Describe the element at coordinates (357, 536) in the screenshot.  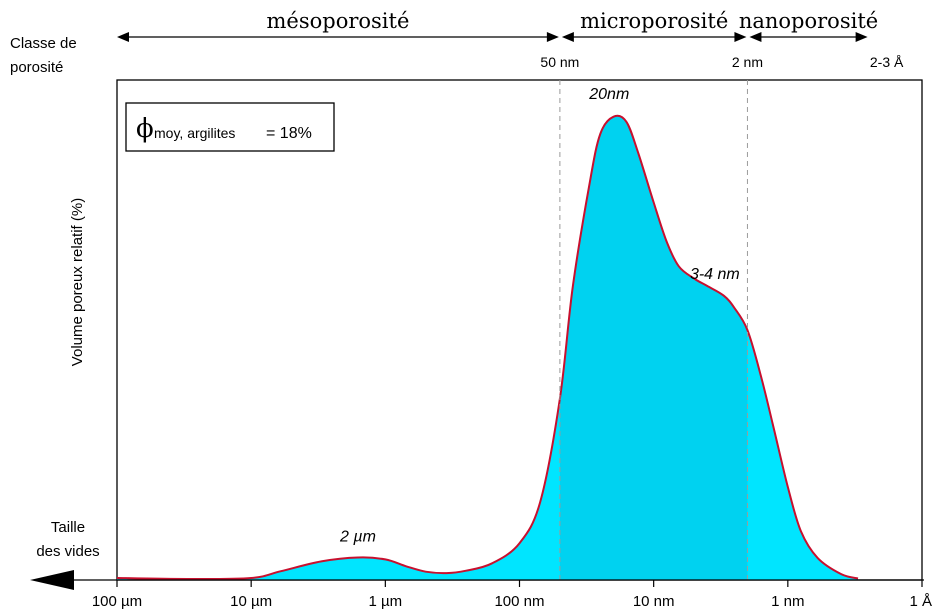
I see `peak-annotation: 2 µm` at that location.